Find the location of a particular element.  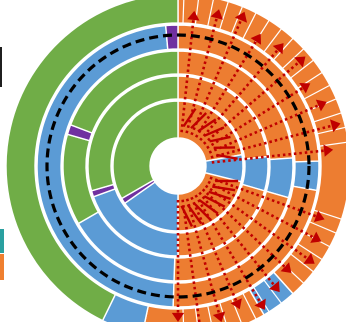

left-edge-mark is located at coordinates (1, 67).